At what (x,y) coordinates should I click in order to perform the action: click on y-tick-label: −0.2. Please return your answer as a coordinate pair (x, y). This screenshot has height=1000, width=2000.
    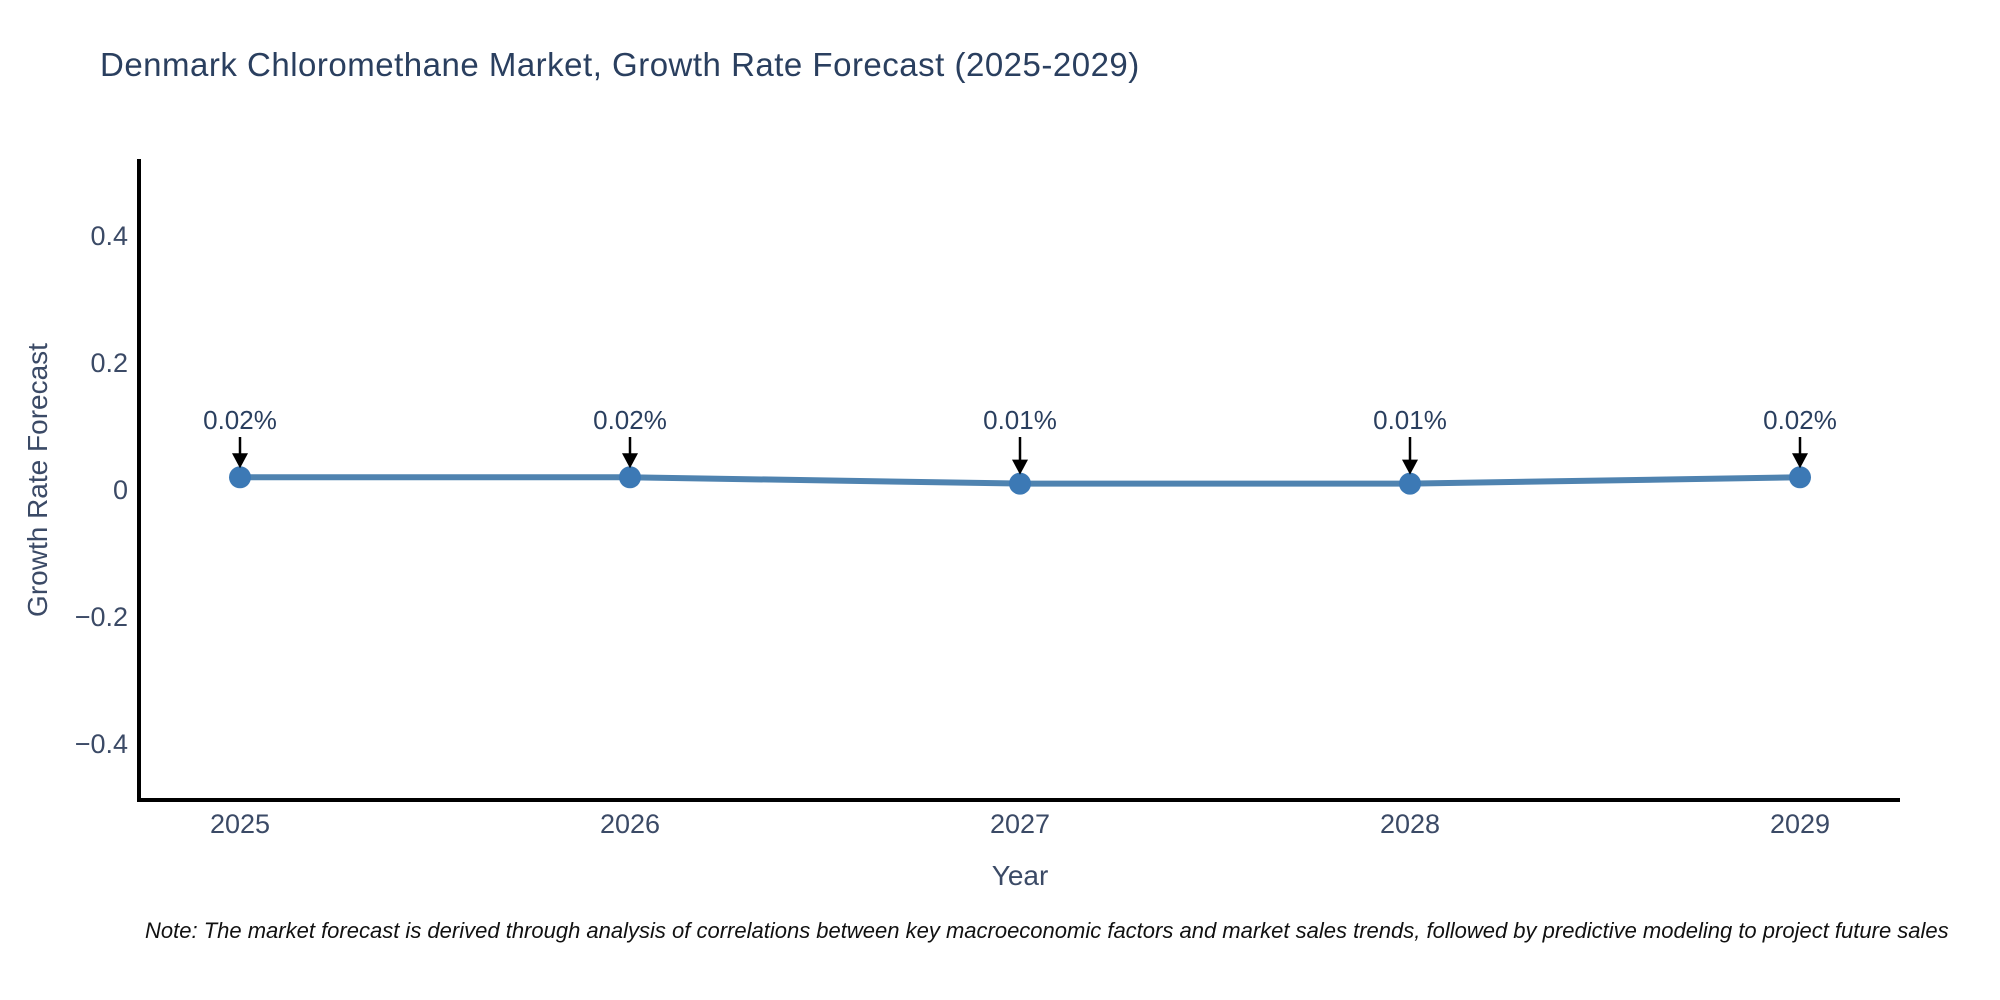
    Looking at the image, I should click on (101, 617).